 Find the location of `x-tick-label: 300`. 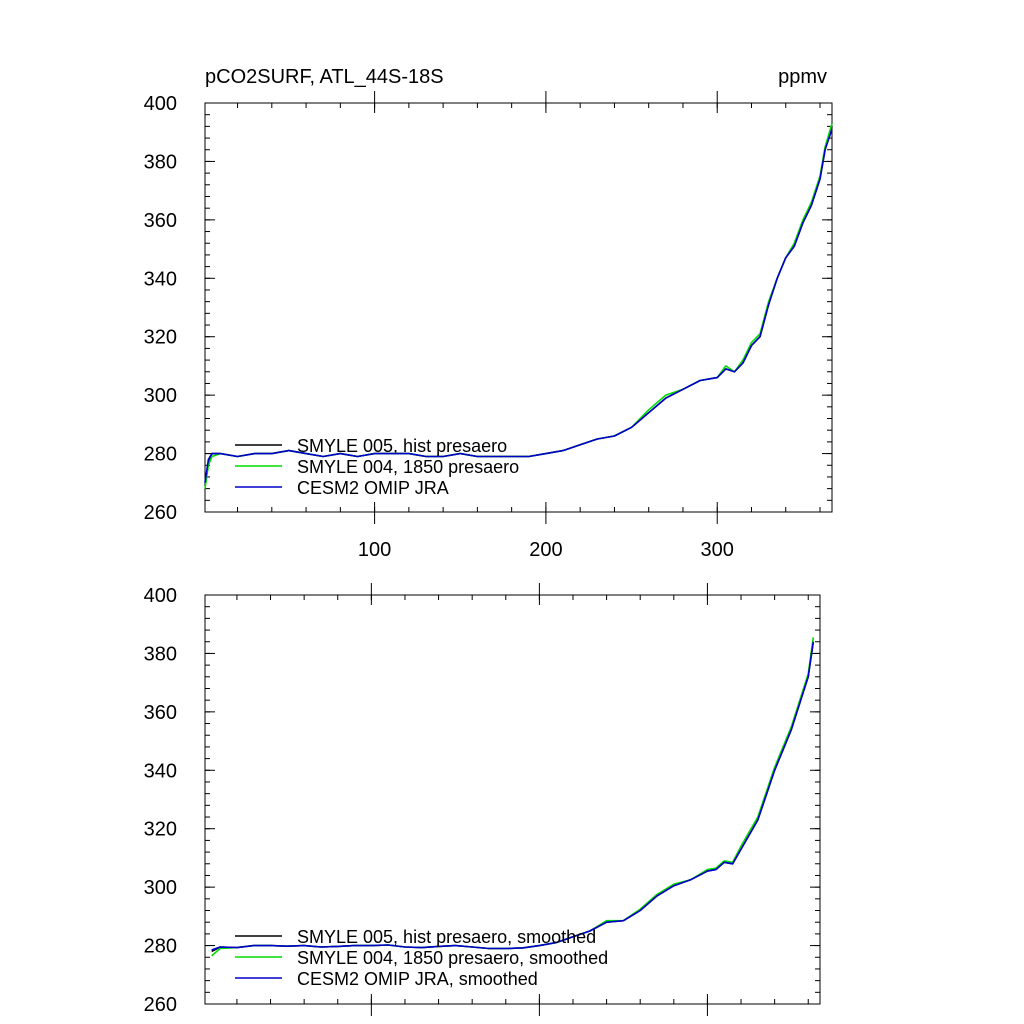

x-tick-label: 300 is located at coordinates (717, 550).